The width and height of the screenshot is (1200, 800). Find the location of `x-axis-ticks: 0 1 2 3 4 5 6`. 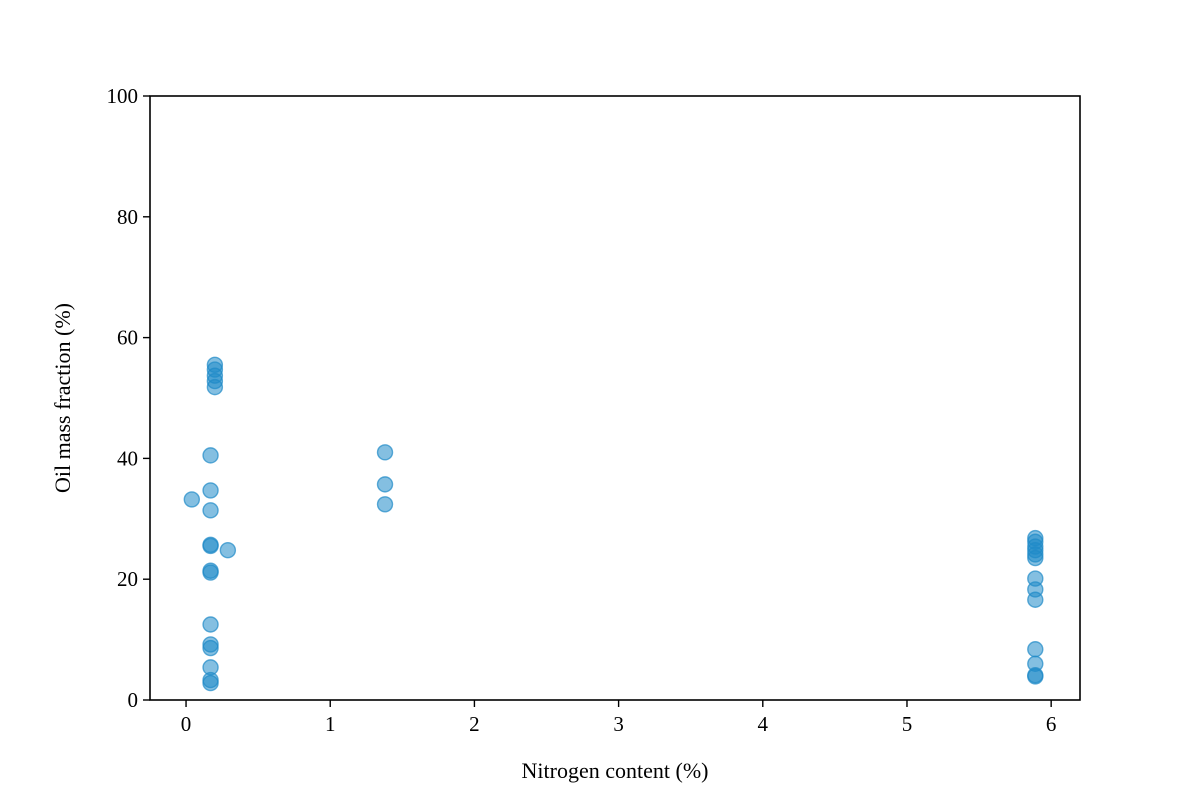

x-axis-ticks: 0 1 2 3 4 5 6 is located at coordinates (619, 718).